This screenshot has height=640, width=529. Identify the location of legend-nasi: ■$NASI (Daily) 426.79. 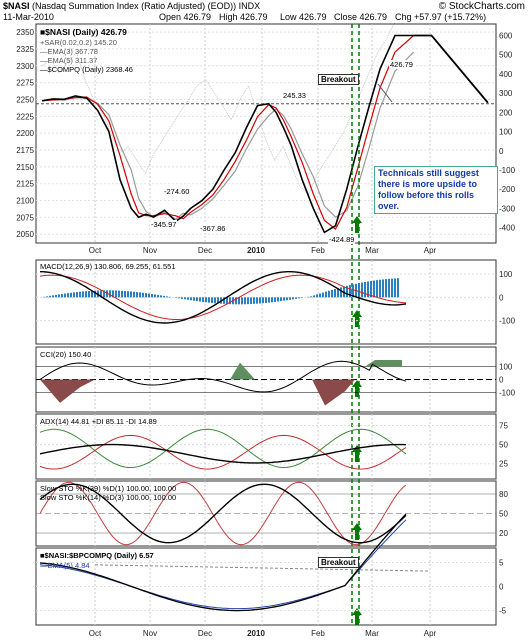
(83, 32).